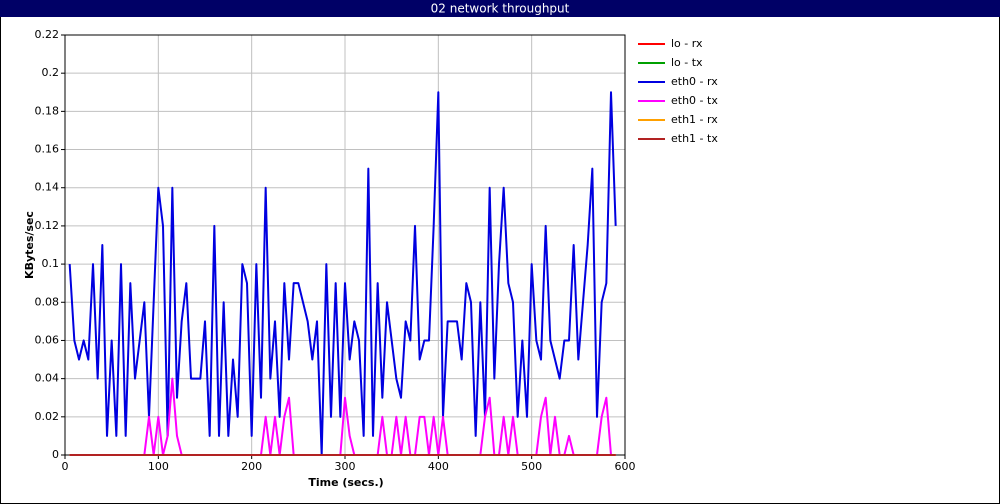  Describe the element at coordinates (158, 466) in the screenshot. I see `x-tick-label: 100` at that location.